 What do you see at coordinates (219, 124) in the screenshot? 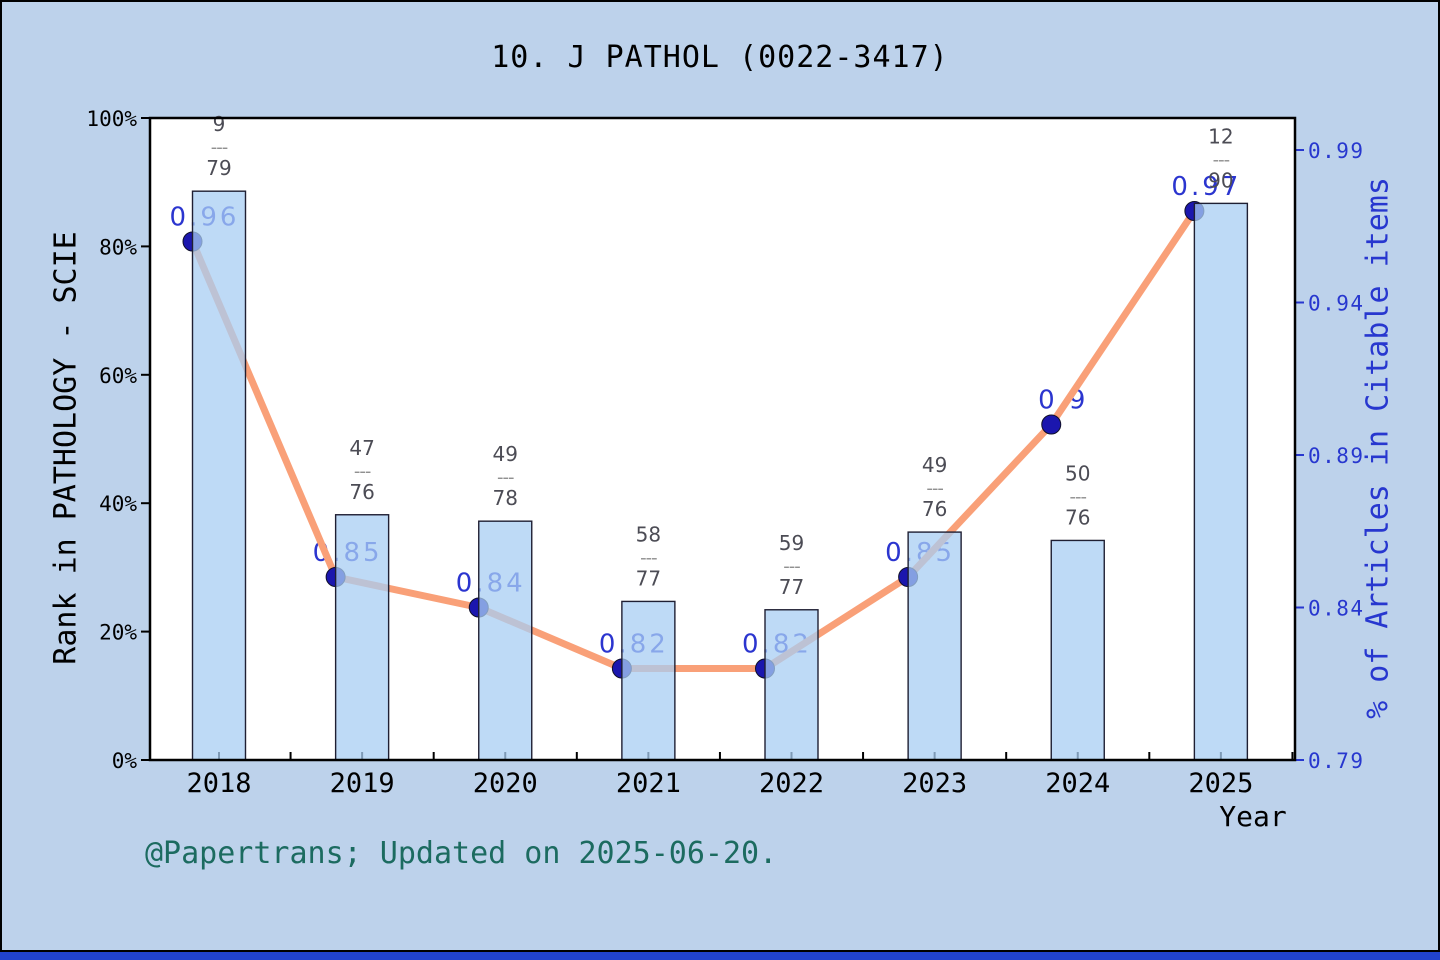
I see `bar-fraction-numerator: 9` at bounding box center [219, 124].